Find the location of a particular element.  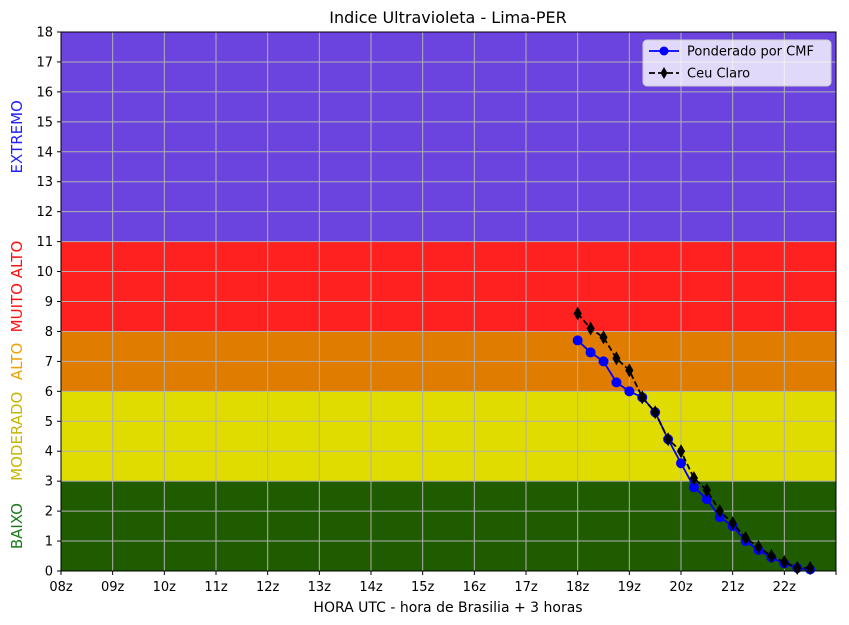

y-tick-label: 17 is located at coordinates (44, 62).